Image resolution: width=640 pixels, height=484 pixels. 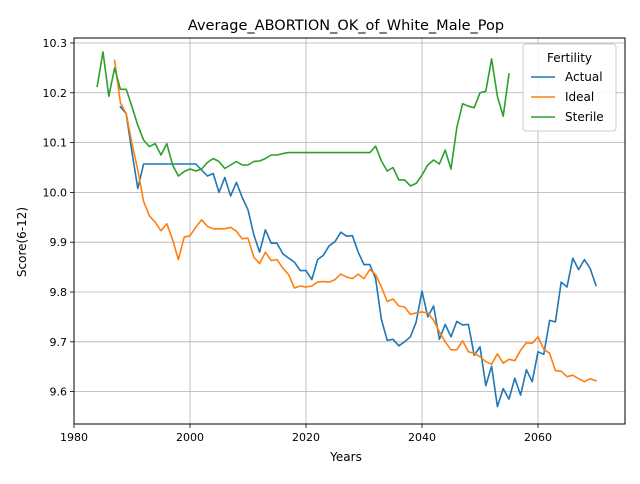 I want to click on legend-items: Actual Ideal Sterile, so click(x=567, y=97).